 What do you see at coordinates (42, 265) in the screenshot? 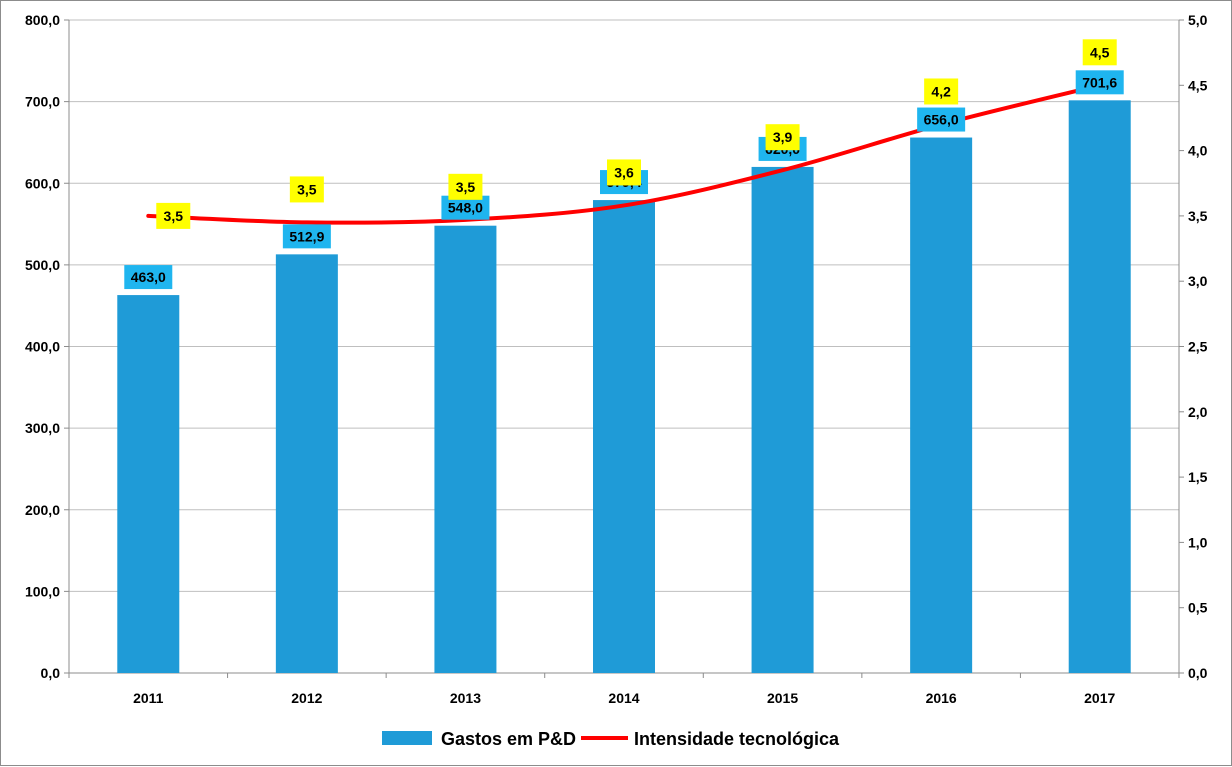
I see `y-left-tick-label: 500,0` at bounding box center [42, 265].